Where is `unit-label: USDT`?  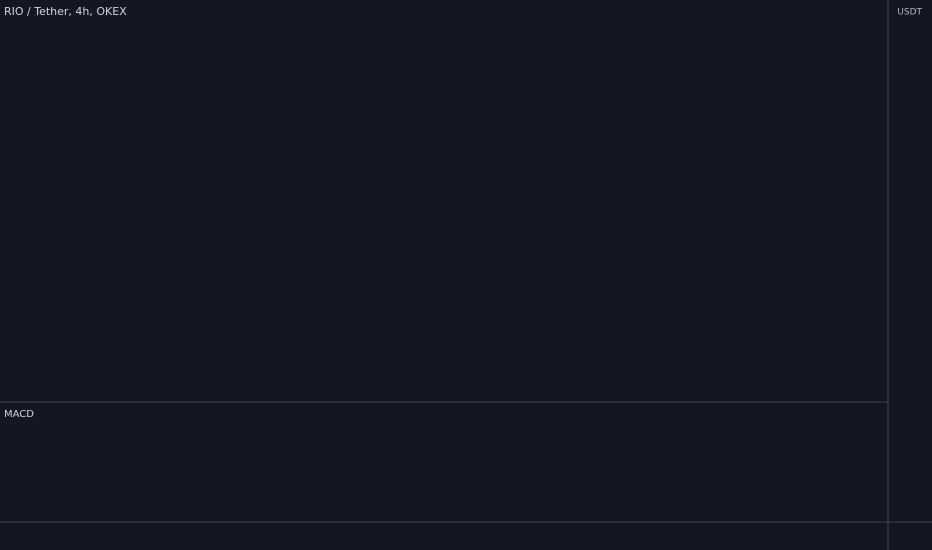 unit-label: USDT is located at coordinates (909, 13).